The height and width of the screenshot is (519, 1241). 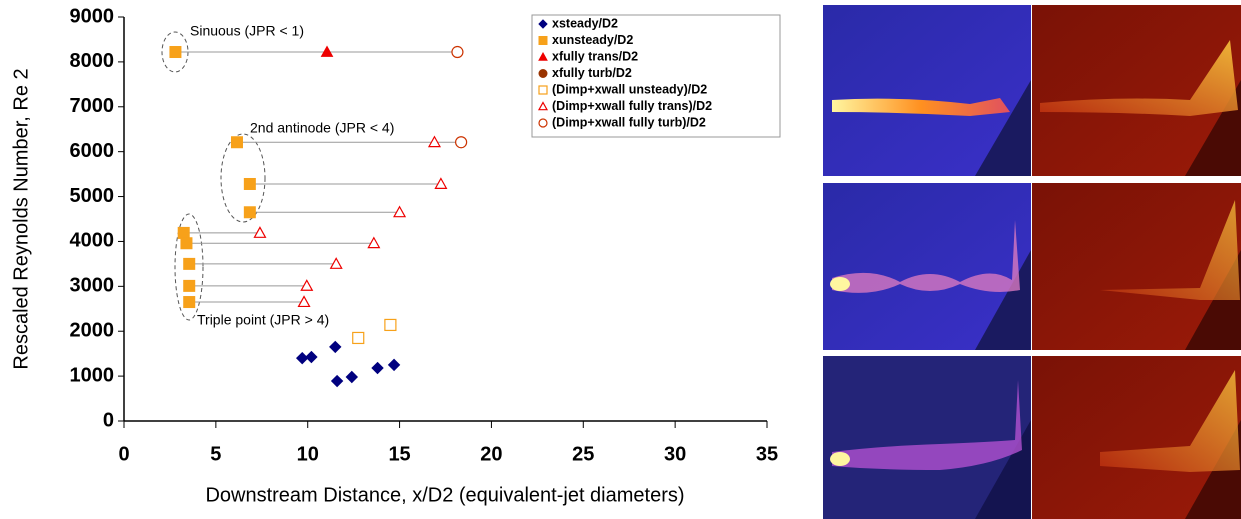 What do you see at coordinates (632, 106) in the screenshot?
I see `legend-label: (Dimp+xwall fully trans)/D2` at bounding box center [632, 106].